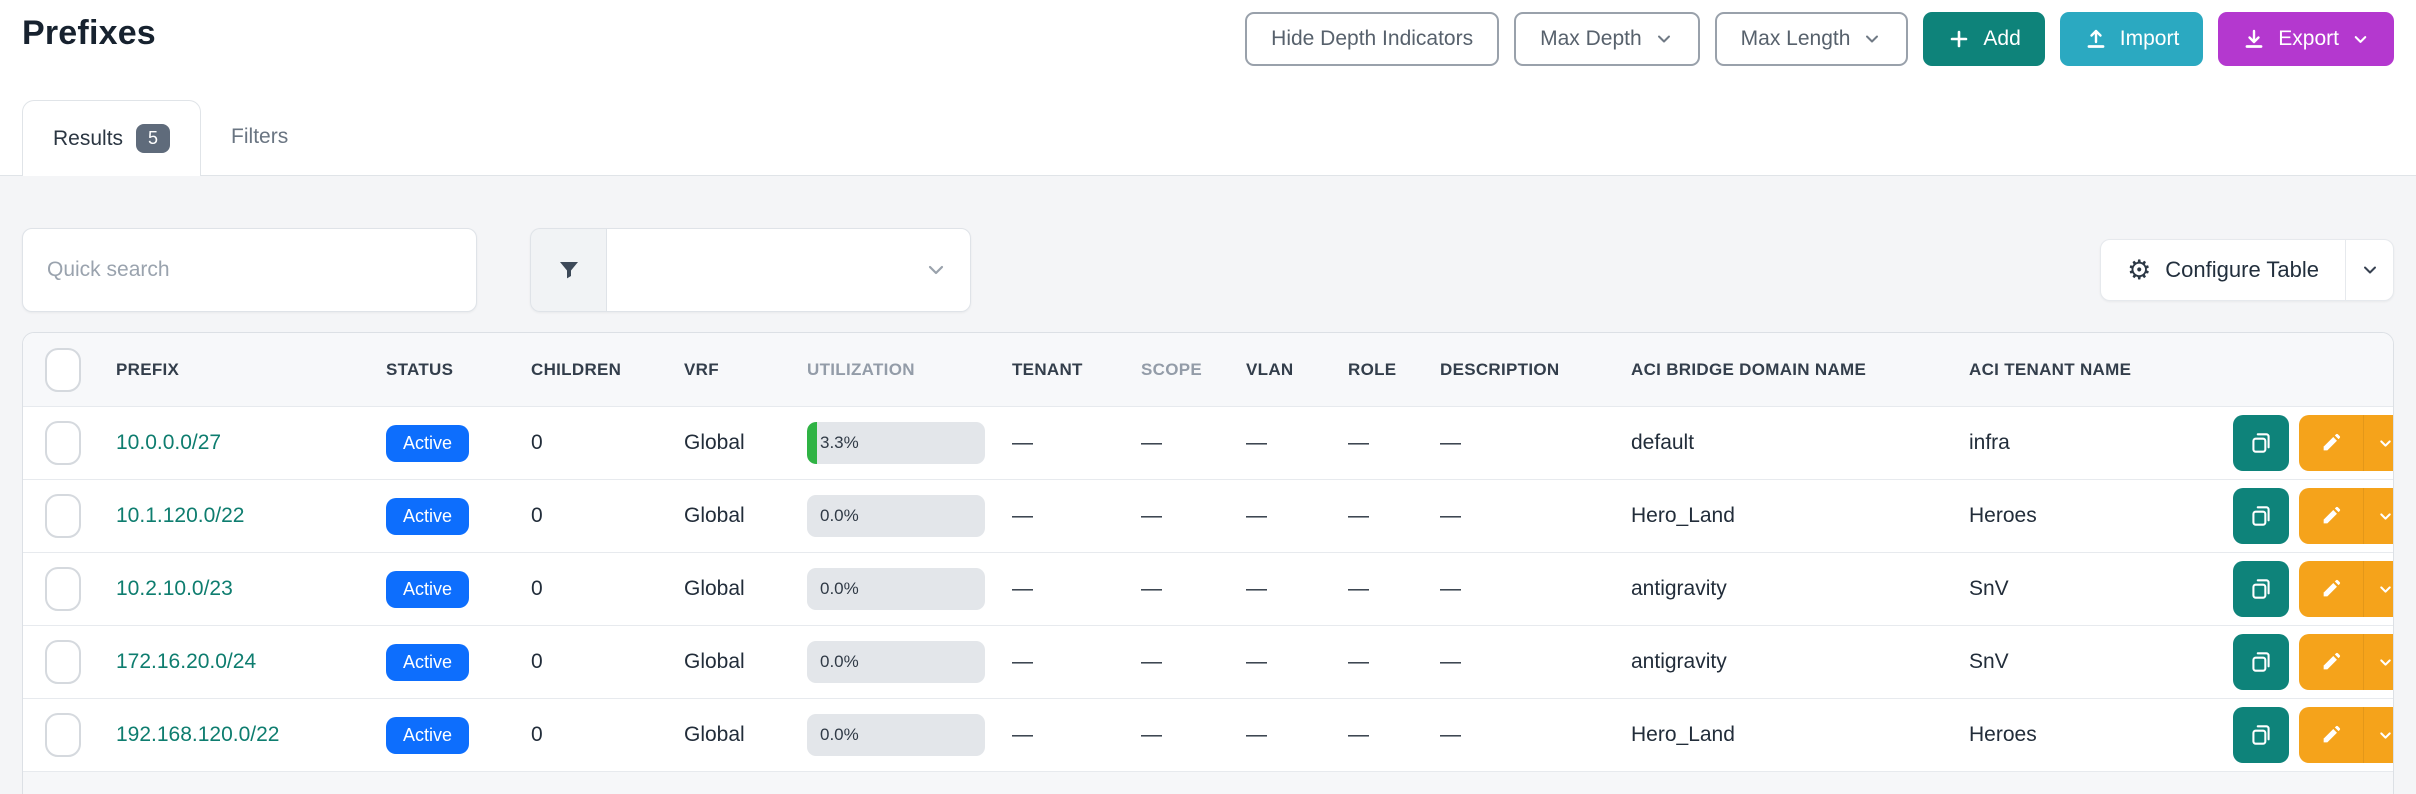 Image resolution: width=2416 pixels, height=794 pixels. I want to click on column-header-aci-tenant-name: ACI TENANT NAME, so click(2050, 369).